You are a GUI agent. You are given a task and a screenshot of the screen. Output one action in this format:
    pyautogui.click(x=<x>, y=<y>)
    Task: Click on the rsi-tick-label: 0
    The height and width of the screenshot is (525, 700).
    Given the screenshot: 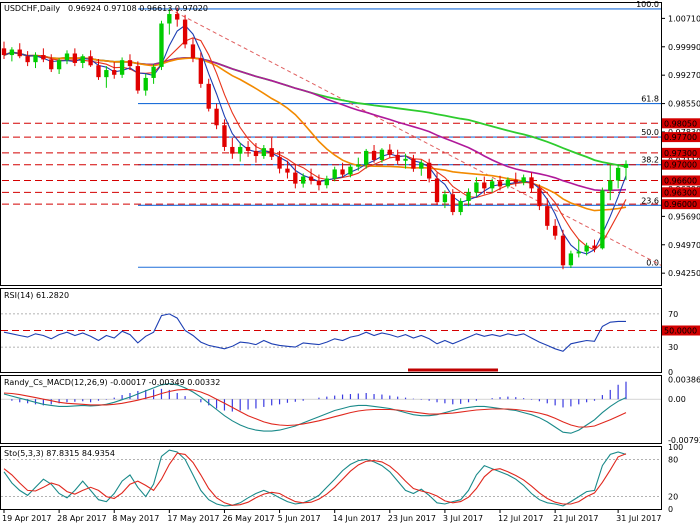 What is the action you would take?
    pyautogui.click(x=670, y=372)
    